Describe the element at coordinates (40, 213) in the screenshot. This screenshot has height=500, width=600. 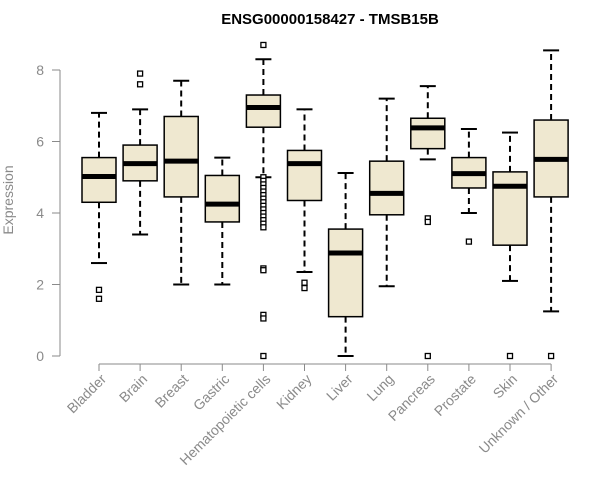
I see `y-tick-label: 4` at that location.